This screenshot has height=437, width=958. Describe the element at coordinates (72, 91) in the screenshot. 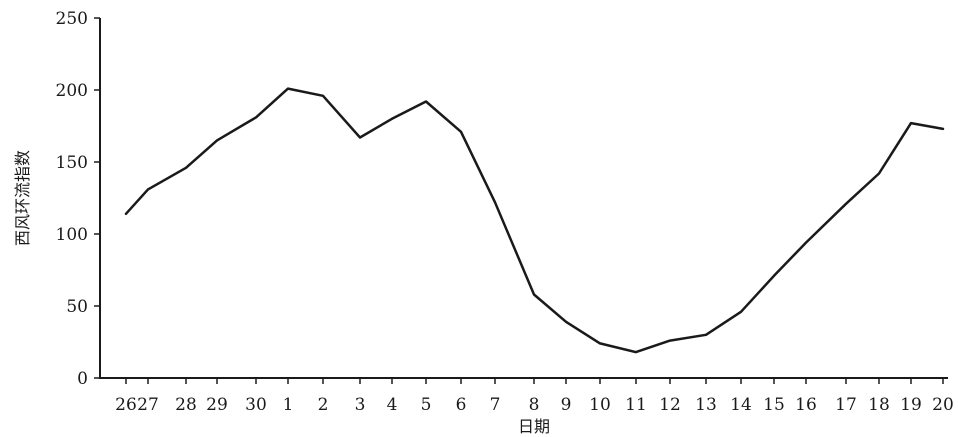

I see `y-tick-label-200: 200` at that location.